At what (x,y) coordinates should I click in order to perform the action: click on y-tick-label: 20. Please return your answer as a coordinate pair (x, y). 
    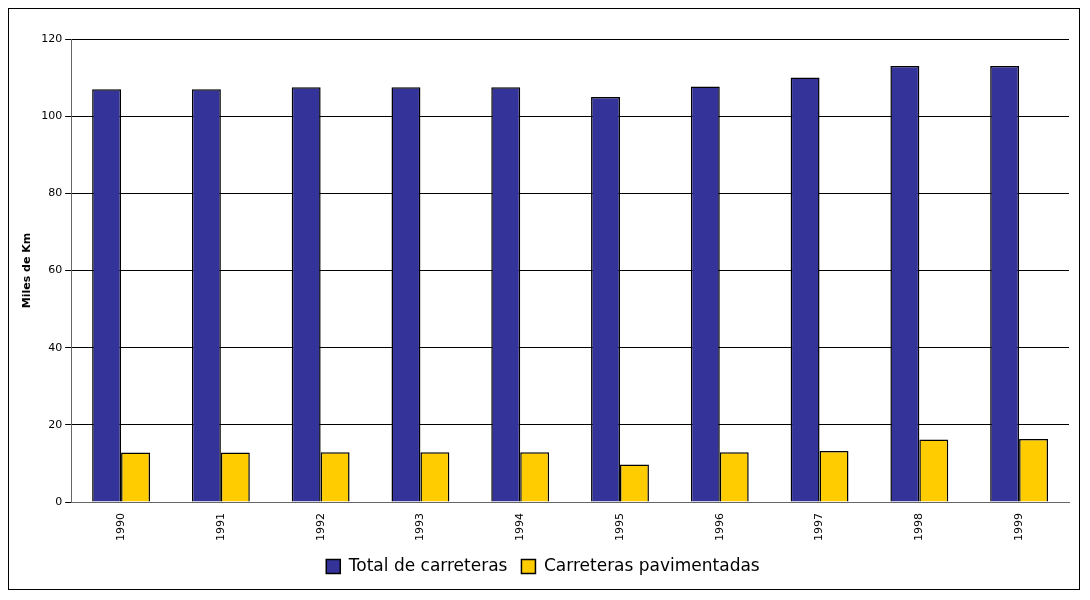
    Looking at the image, I should click on (55, 424).